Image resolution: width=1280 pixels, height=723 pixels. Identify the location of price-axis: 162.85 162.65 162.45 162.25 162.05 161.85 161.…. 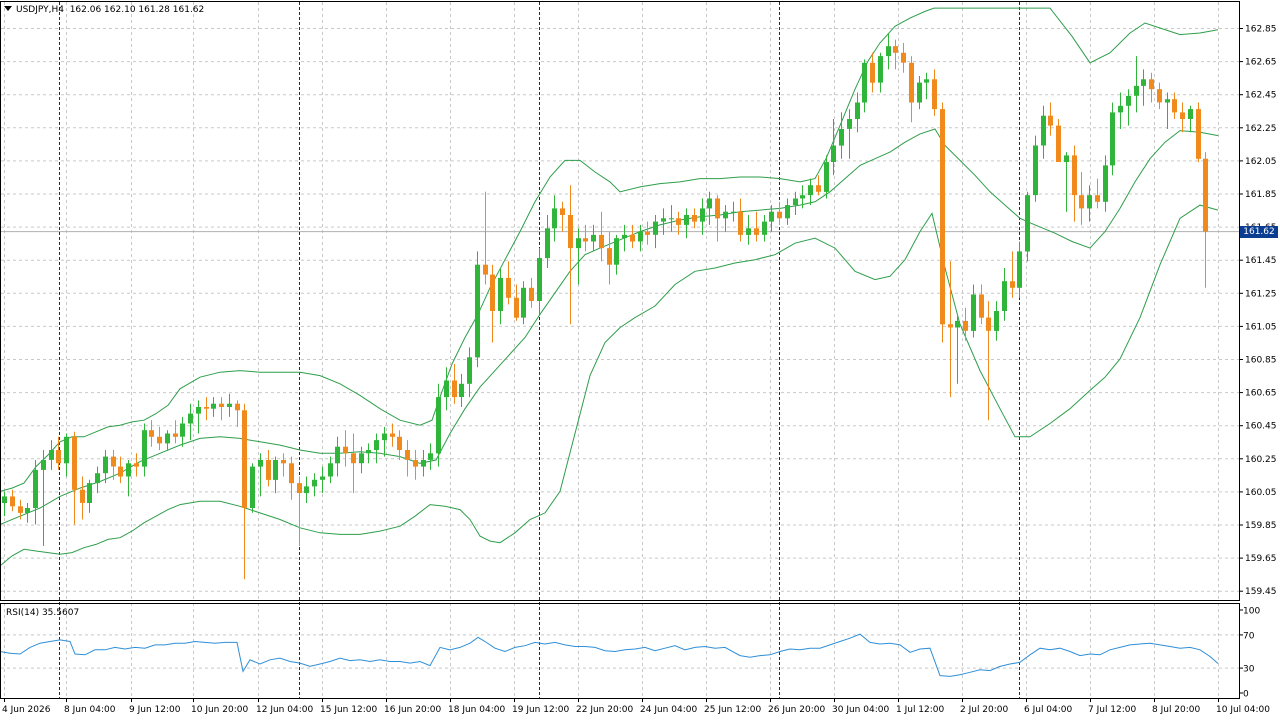
(1258, 311).